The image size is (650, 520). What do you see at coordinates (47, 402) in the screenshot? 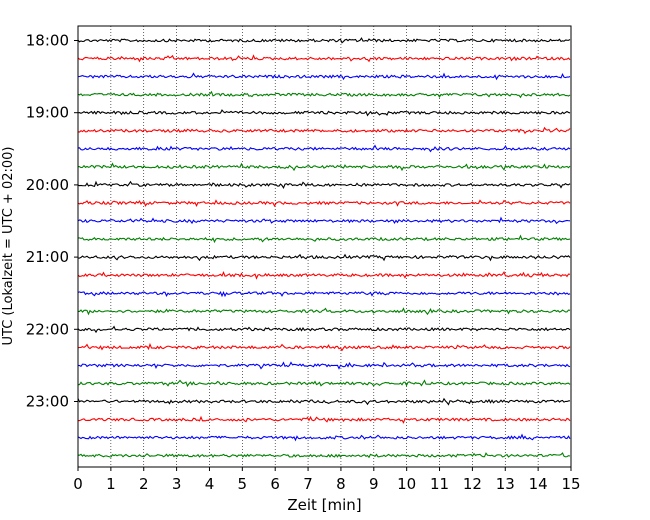
I see `y-tick-label: 23:00` at bounding box center [47, 402].